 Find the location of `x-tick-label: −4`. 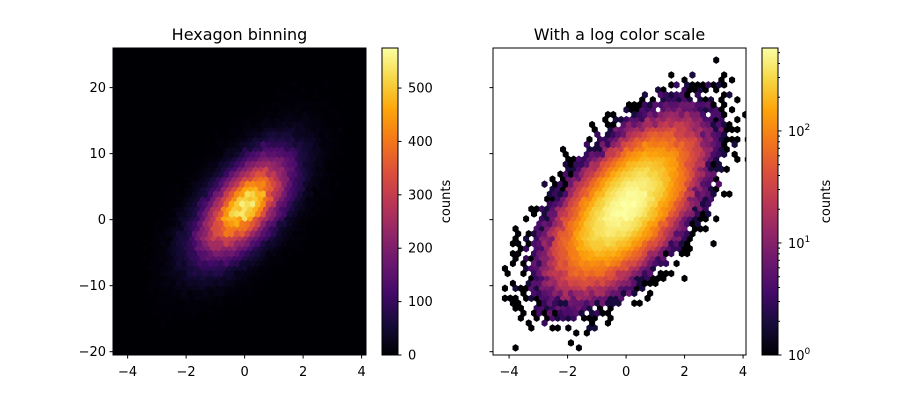

x-tick-label: −4 is located at coordinates (127, 372).